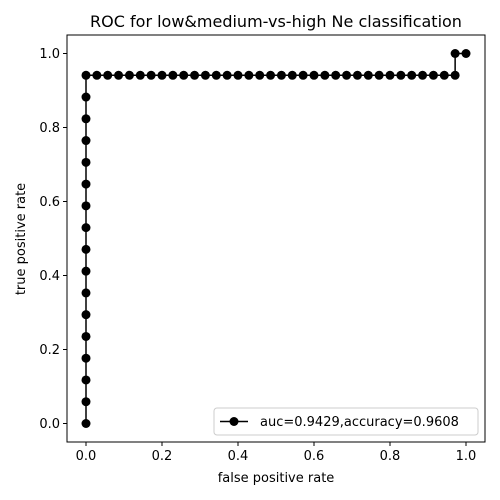  I want to click on y-tick-label: 0.6, so click(49, 202).